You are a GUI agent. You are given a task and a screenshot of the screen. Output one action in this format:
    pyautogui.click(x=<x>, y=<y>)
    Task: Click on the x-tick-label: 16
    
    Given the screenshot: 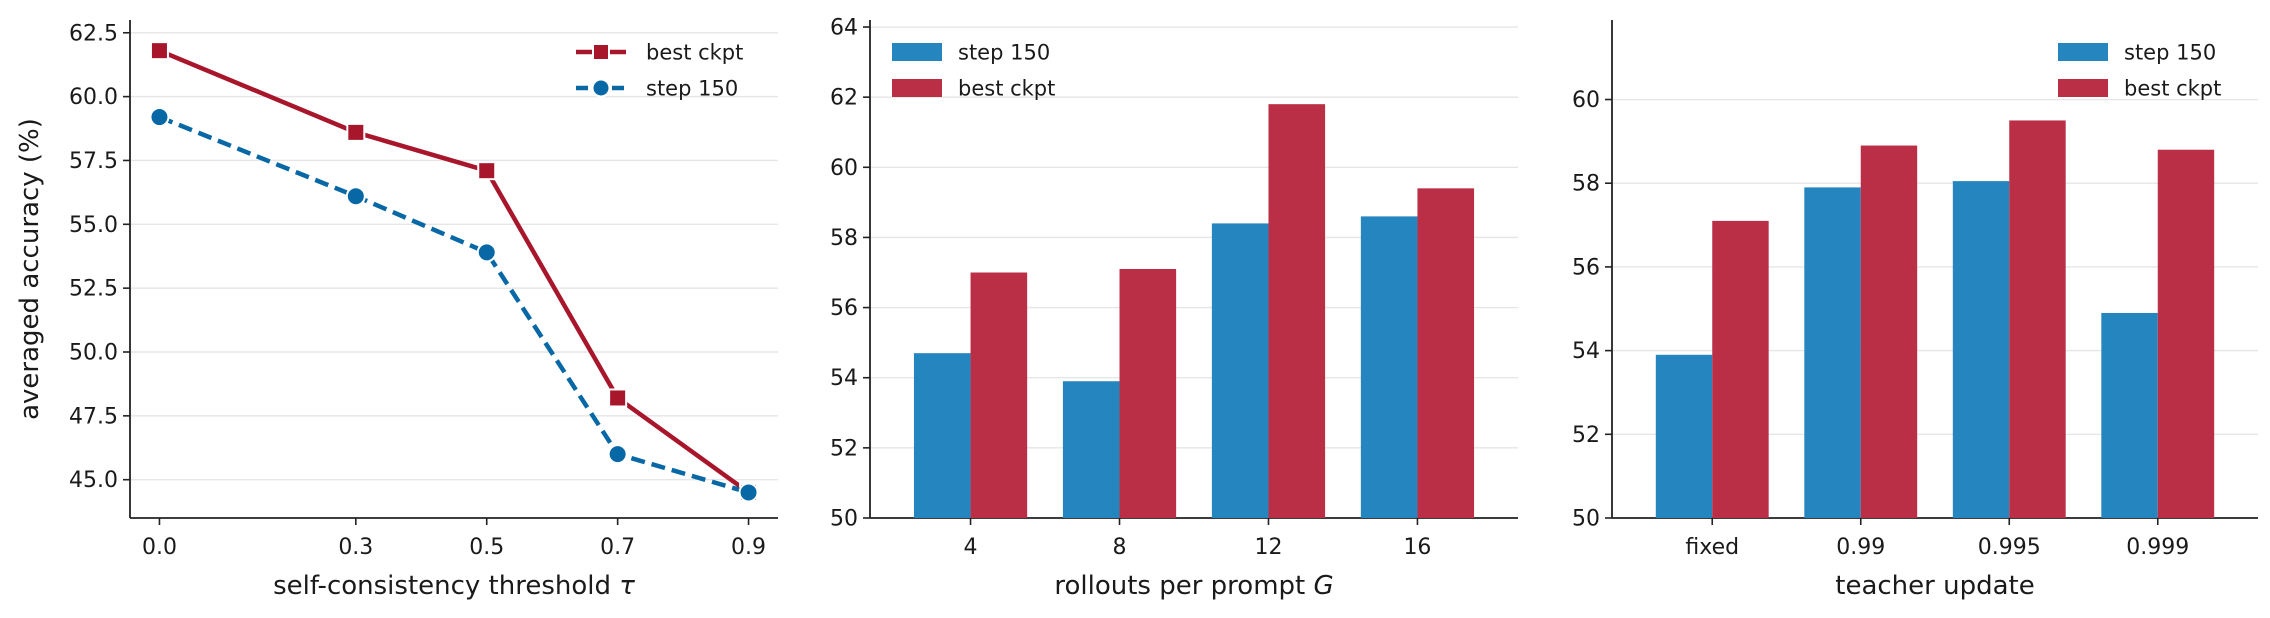 What is the action you would take?
    pyautogui.click(x=1417, y=547)
    